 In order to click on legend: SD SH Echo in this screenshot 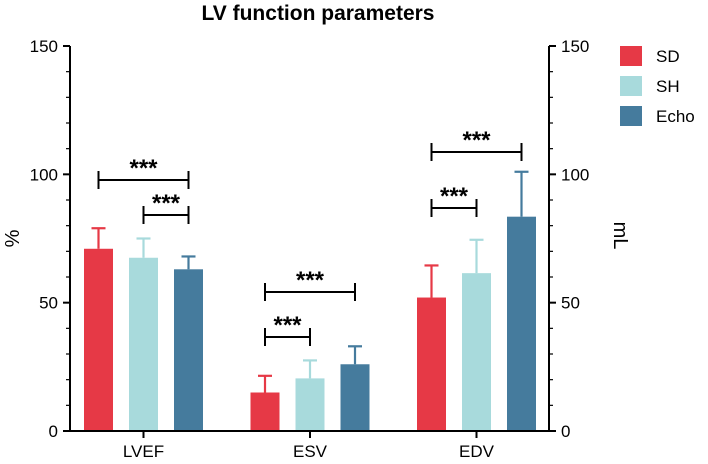, I will do `click(657, 86)`.